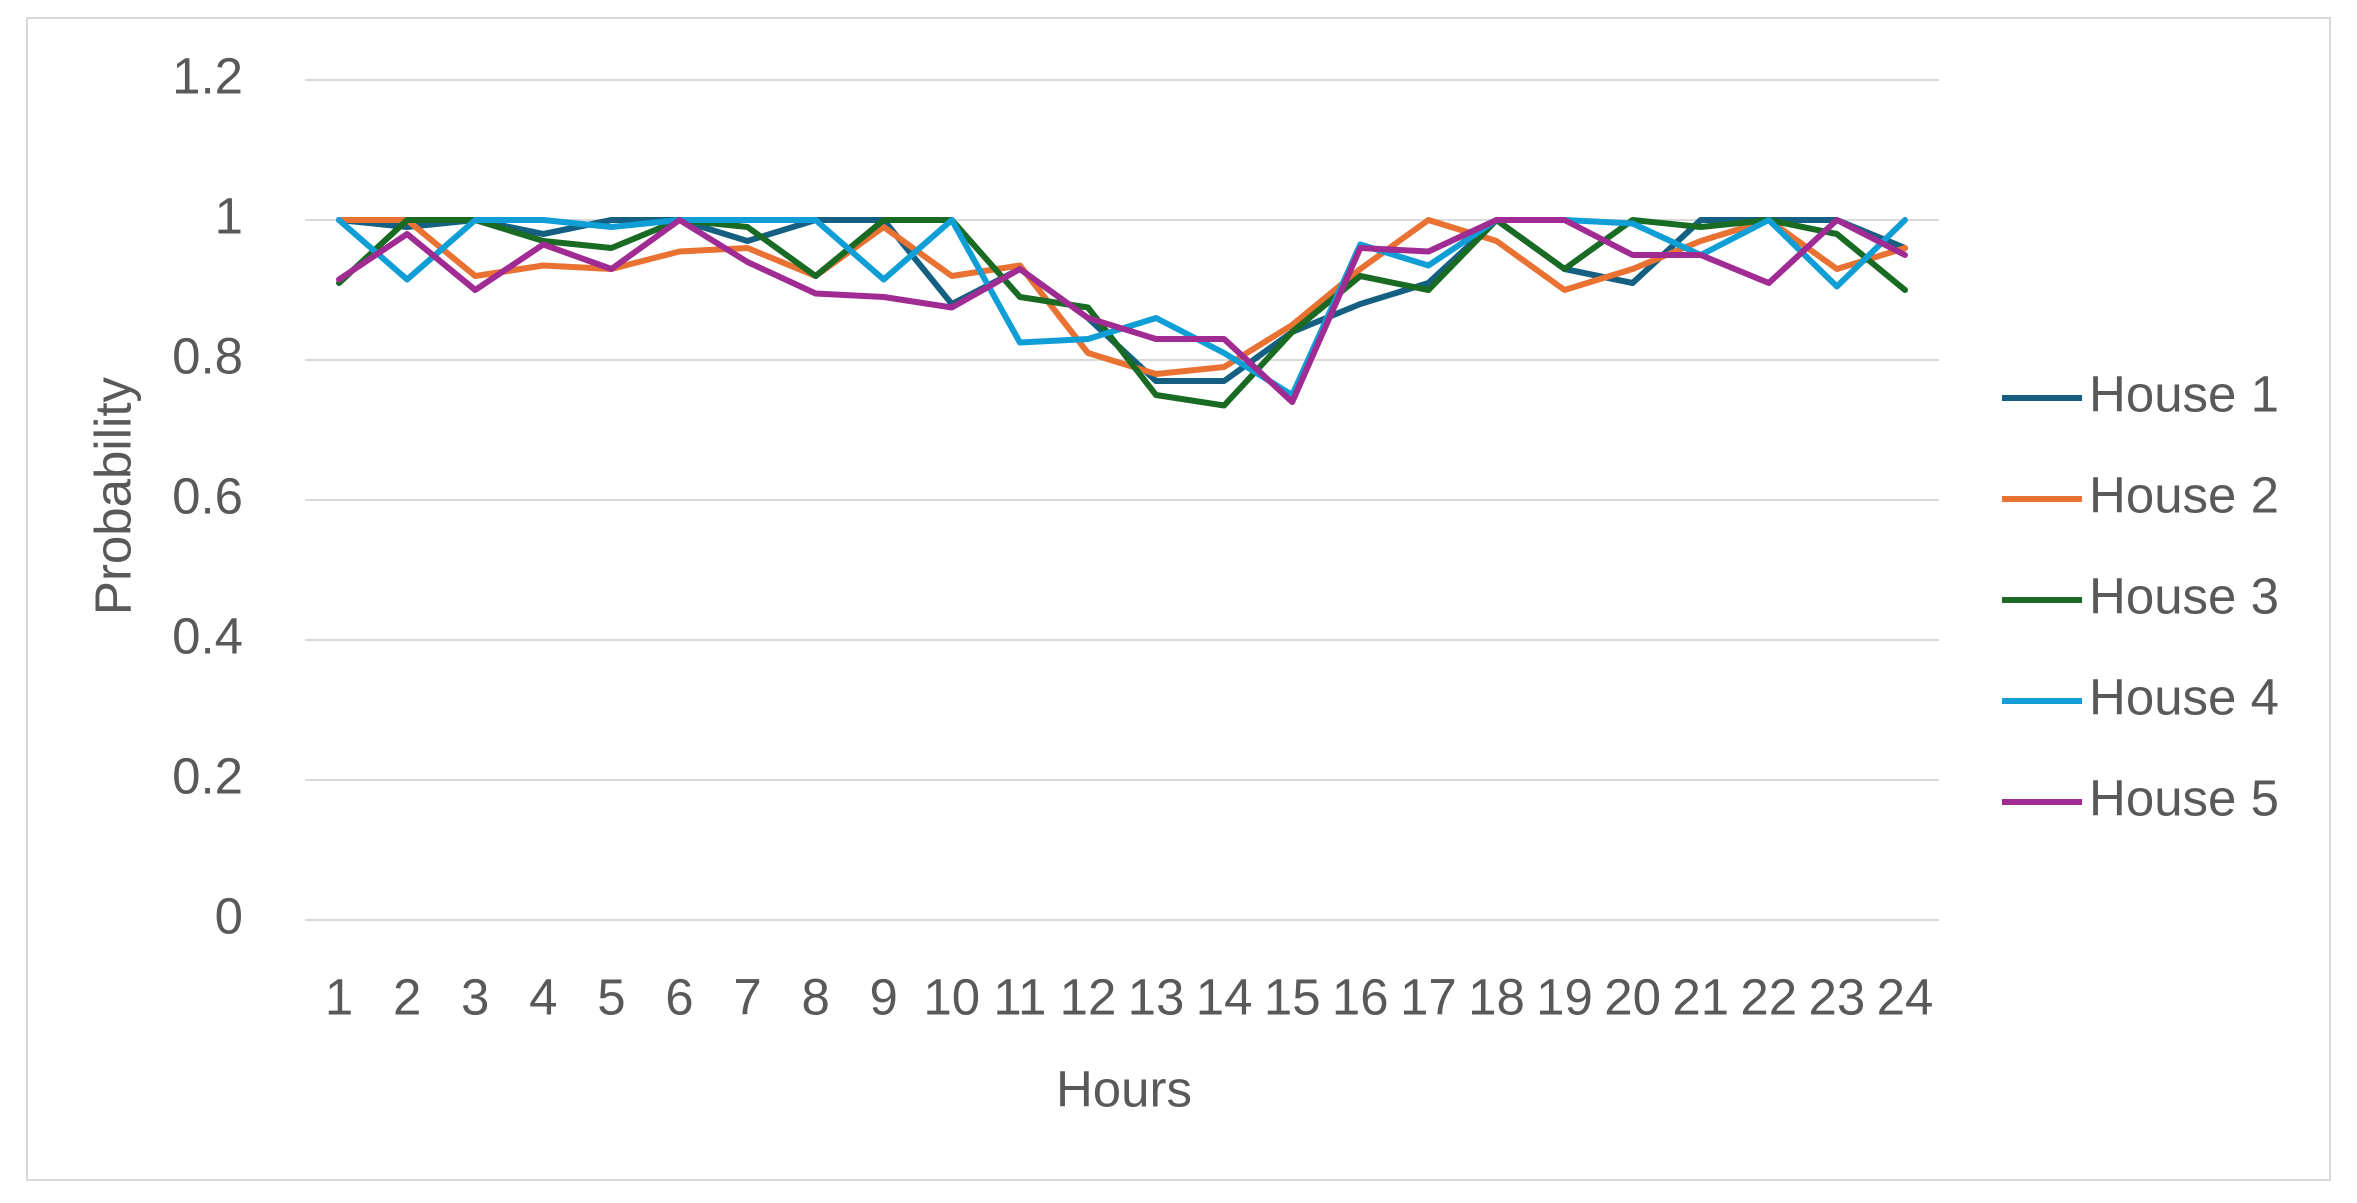  Describe the element at coordinates (407, 996) in the screenshot. I see `x-tick-label: 2` at that location.